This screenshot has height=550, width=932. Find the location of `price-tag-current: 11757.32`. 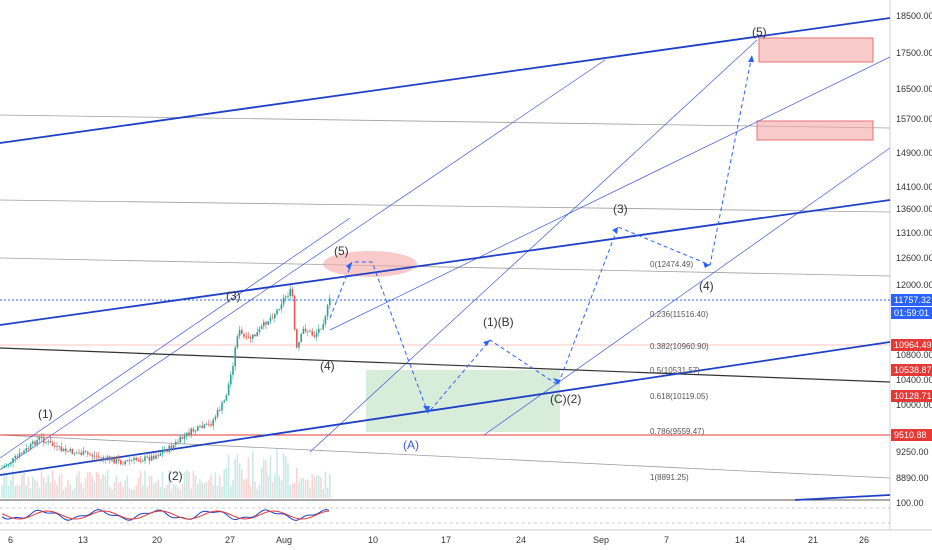

price-tag-current: 11757.32 is located at coordinates (912, 300).